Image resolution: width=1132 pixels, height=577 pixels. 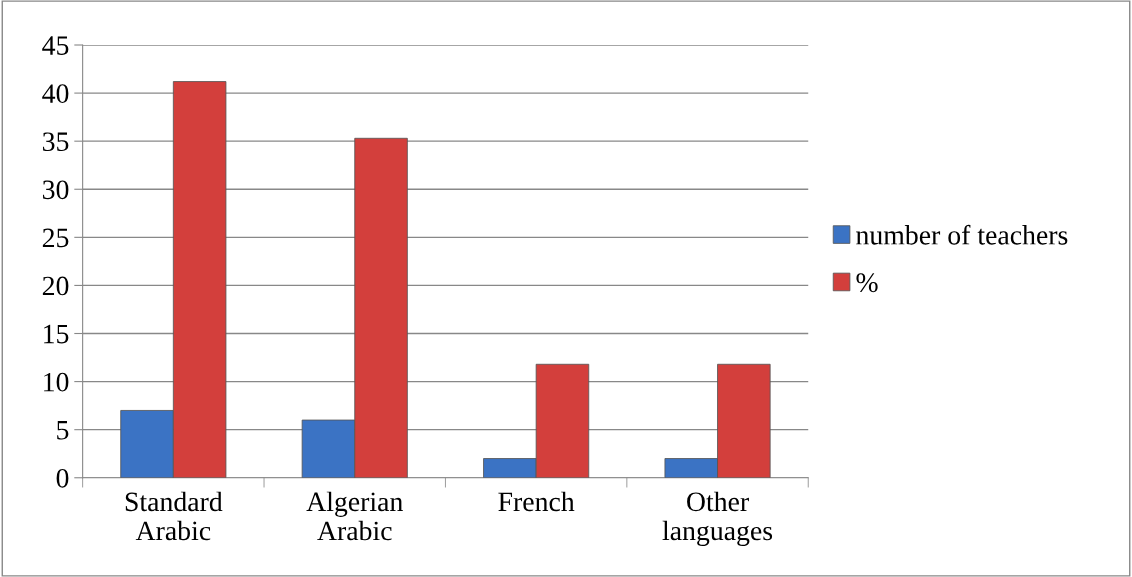 What do you see at coordinates (55, 238) in the screenshot?
I see `y-tick-label: 25` at bounding box center [55, 238].